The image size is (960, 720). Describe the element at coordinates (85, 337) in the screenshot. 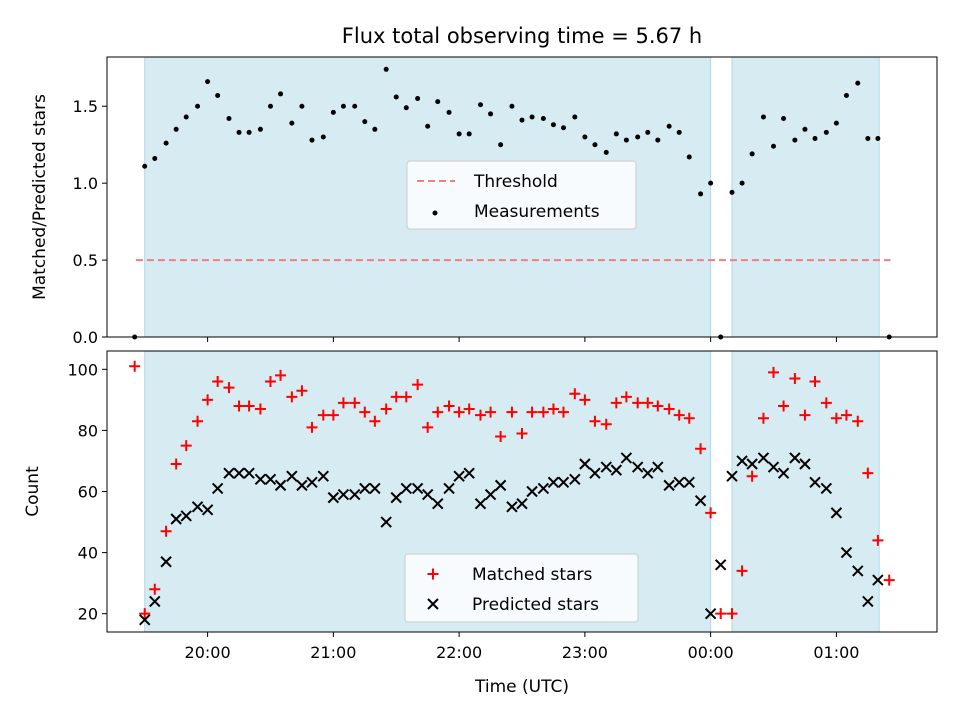

I see `y-tick-label: 0.0` at that location.